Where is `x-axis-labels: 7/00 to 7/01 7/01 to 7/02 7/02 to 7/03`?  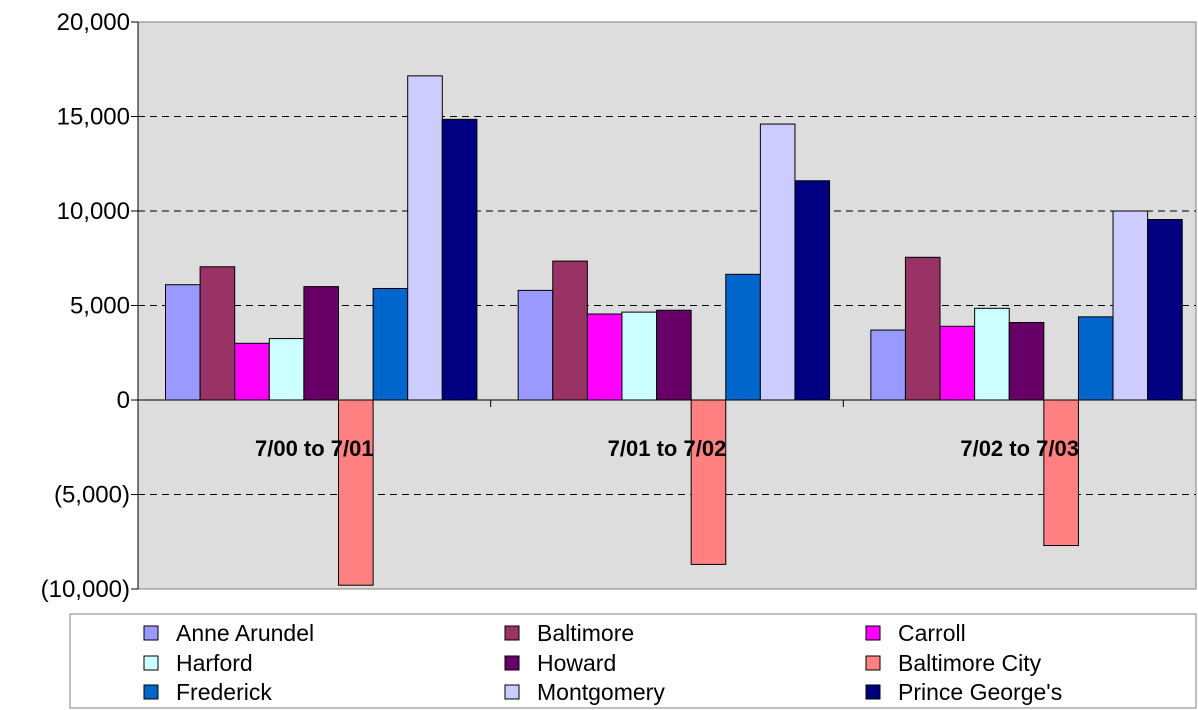
x-axis-labels: 7/00 to 7/01 7/01 to 7/02 7/02 to 7/03 is located at coordinates (667, 448).